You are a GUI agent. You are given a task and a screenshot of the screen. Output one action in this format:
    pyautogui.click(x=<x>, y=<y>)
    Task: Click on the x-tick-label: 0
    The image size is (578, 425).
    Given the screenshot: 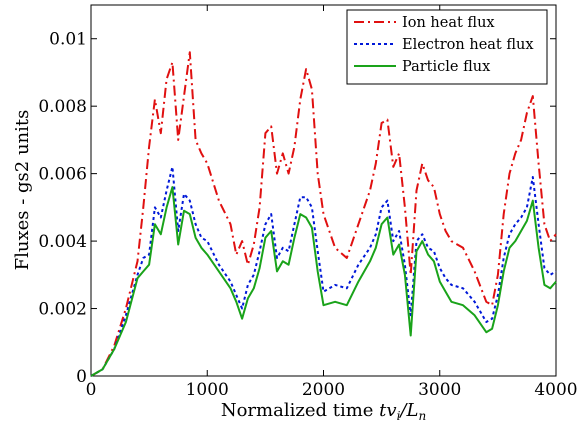 What is the action you would take?
    pyautogui.click(x=91, y=390)
    